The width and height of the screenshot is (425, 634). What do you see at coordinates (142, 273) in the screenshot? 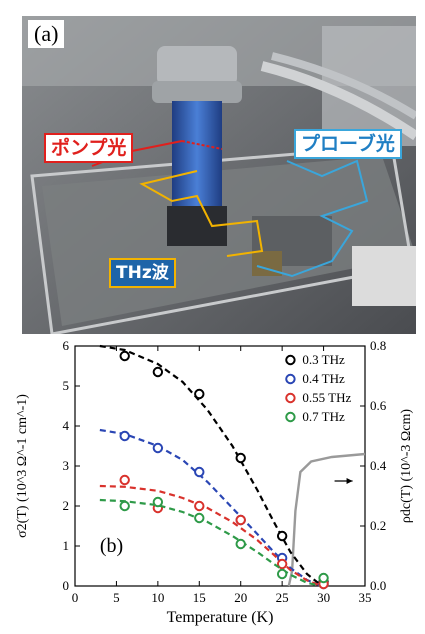
I see `thz-wave-label: THz波` at bounding box center [142, 273].